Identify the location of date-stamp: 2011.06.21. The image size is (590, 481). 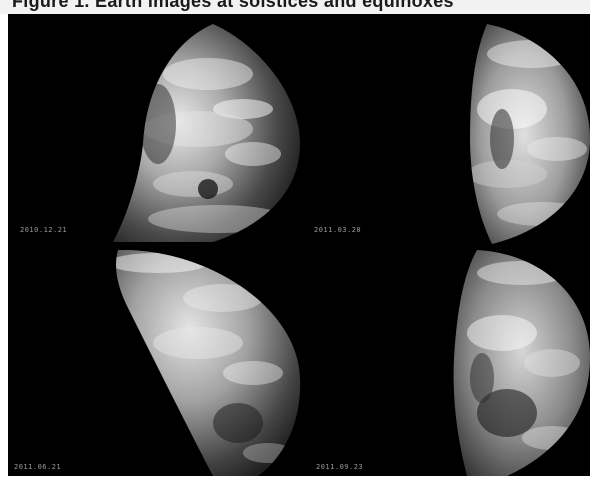
(38, 467).